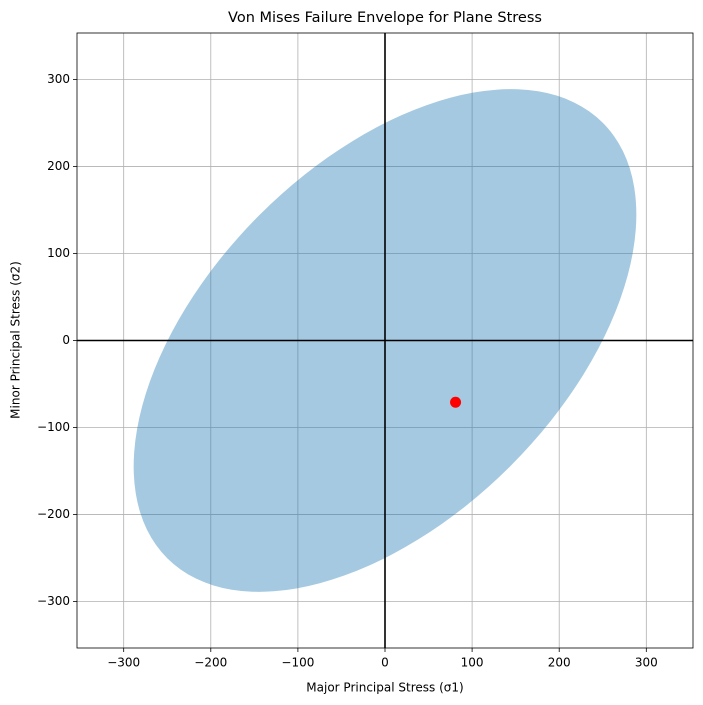  Describe the element at coordinates (53, 514) in the screenshot. I see `y-tick-label: −200` at that location.